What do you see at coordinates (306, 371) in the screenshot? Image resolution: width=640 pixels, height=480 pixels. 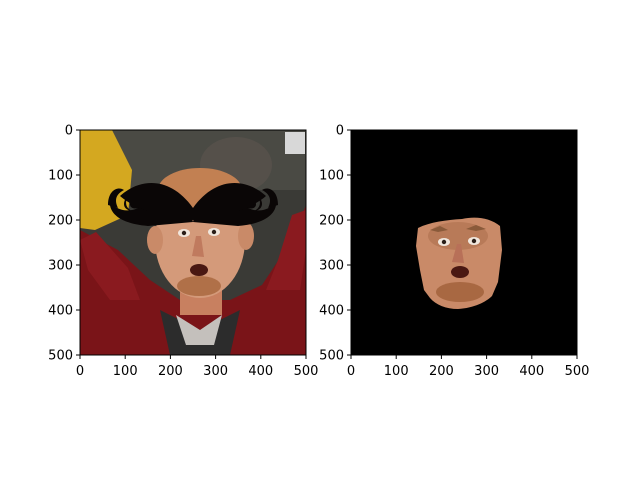 I see `left-xtick-label: 500` at bounding box center [306, 371].